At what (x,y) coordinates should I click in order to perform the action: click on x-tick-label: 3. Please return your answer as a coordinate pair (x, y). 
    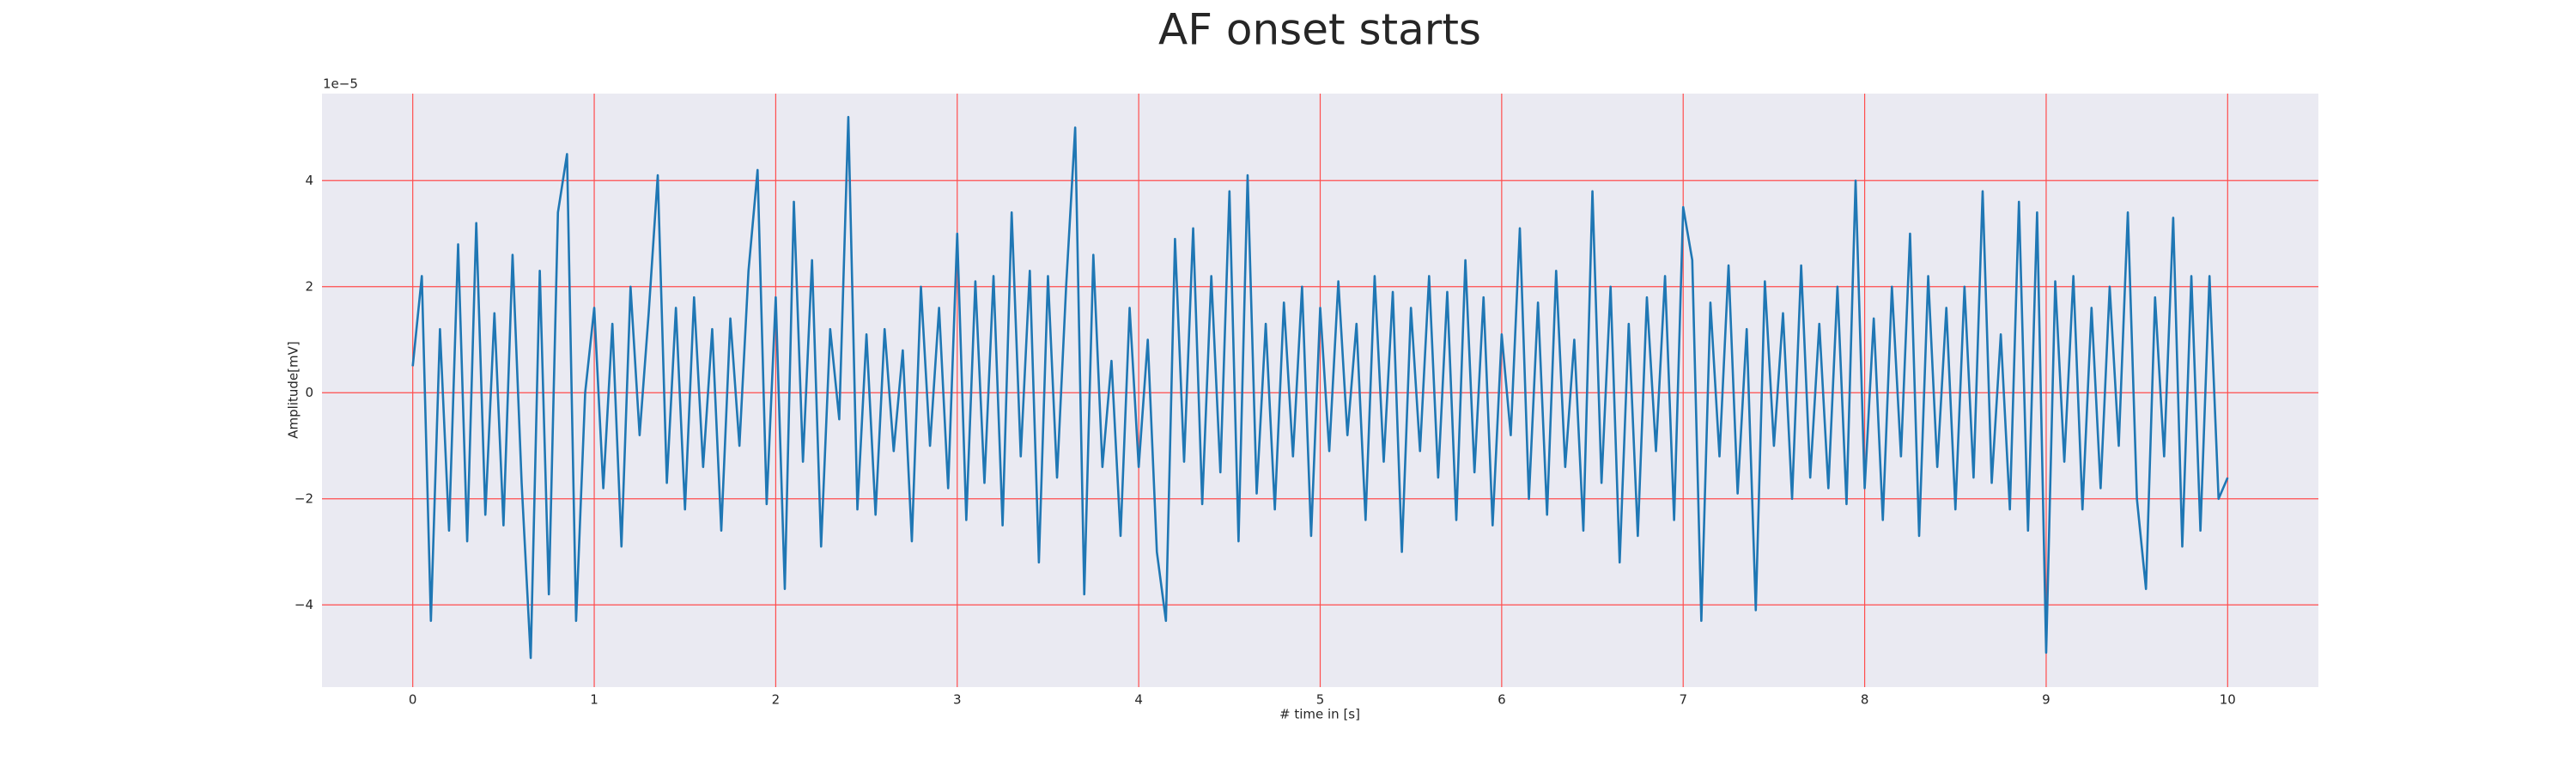
    Looking at the image, I should click on (958, 700).